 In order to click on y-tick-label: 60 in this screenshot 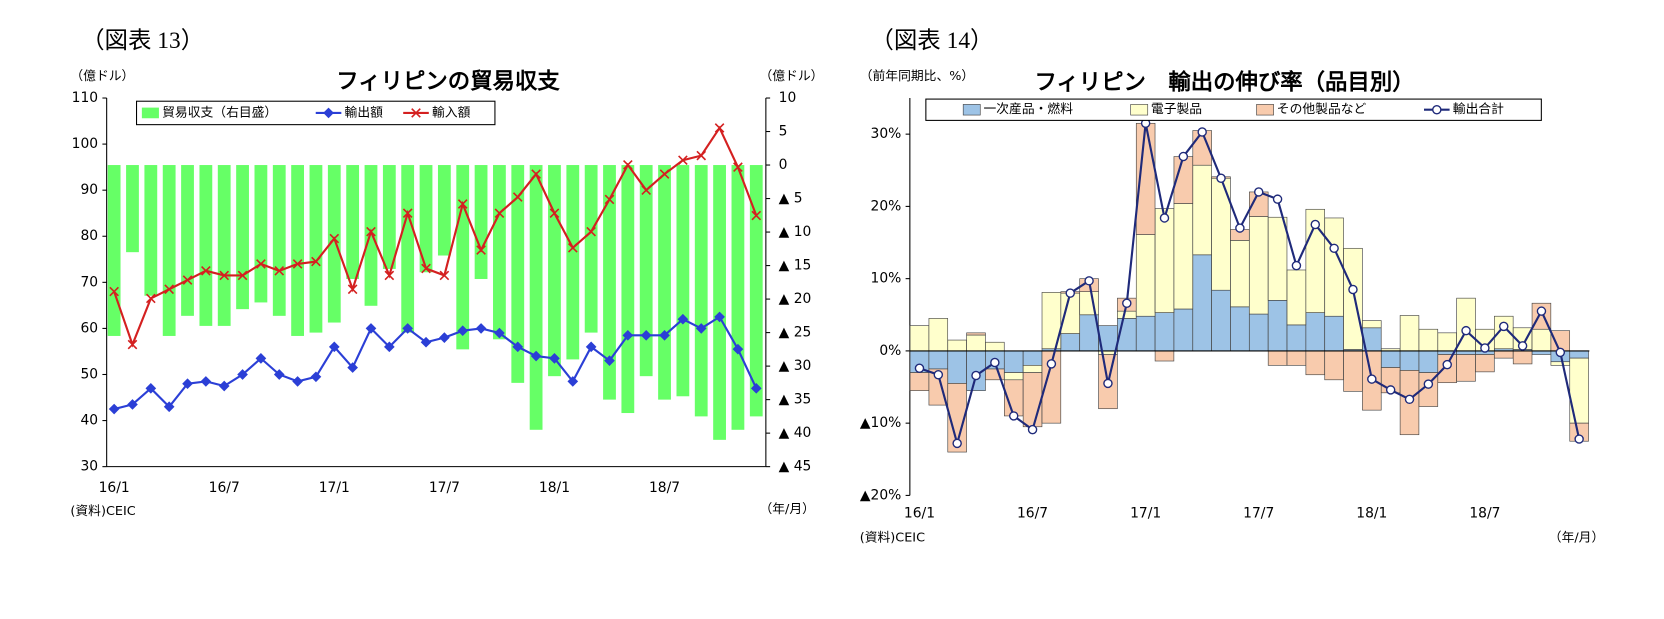, I will do `click(89, 328)`.